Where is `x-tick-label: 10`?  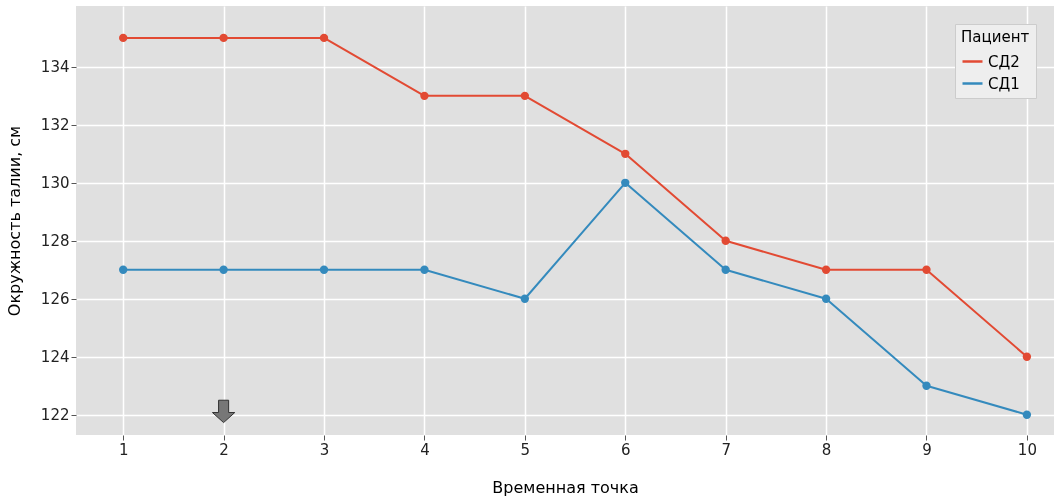 x-tick-label: 10 is located at coordinates (1027, 449).